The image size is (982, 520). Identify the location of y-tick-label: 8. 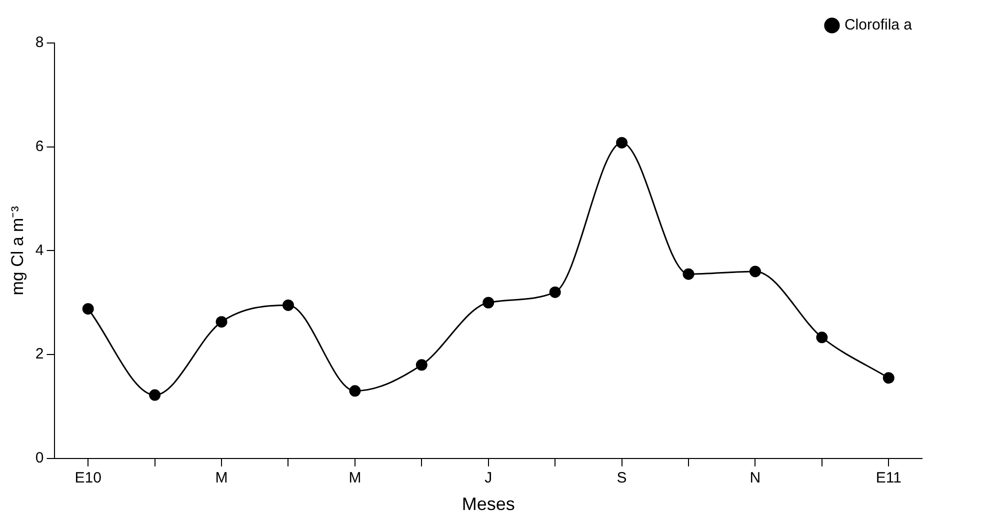
(39, 43).